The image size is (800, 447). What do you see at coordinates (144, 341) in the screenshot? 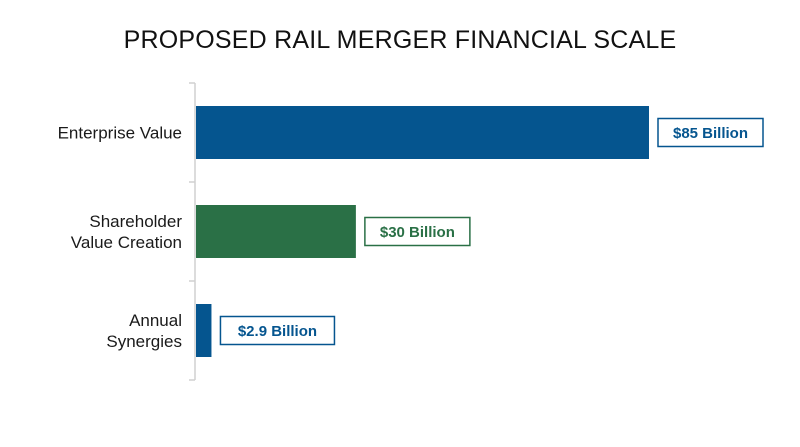
I see `category-label-line: Synergies` at bounding box center [144, 341].